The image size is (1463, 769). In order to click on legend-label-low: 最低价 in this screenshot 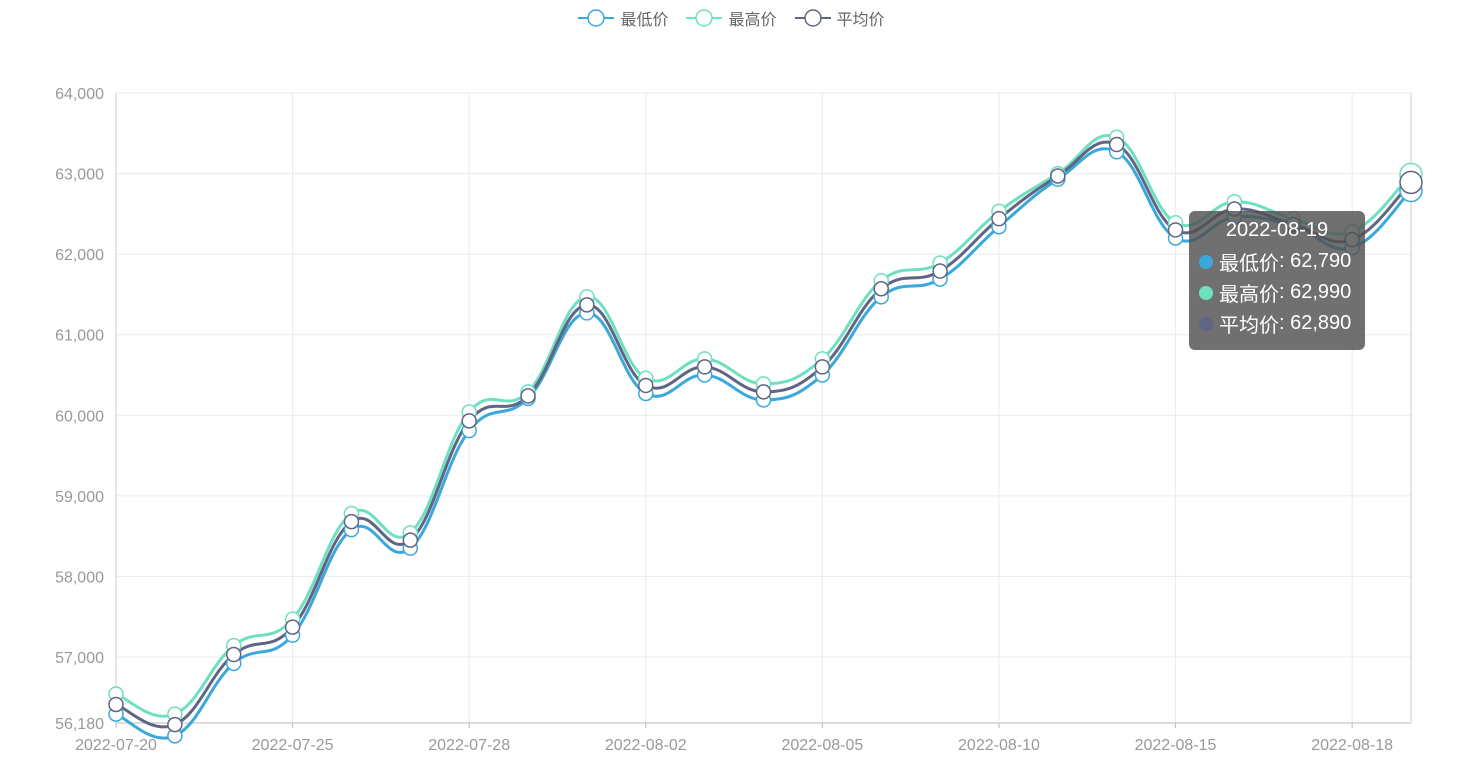, I will do `click(644, 20)`.